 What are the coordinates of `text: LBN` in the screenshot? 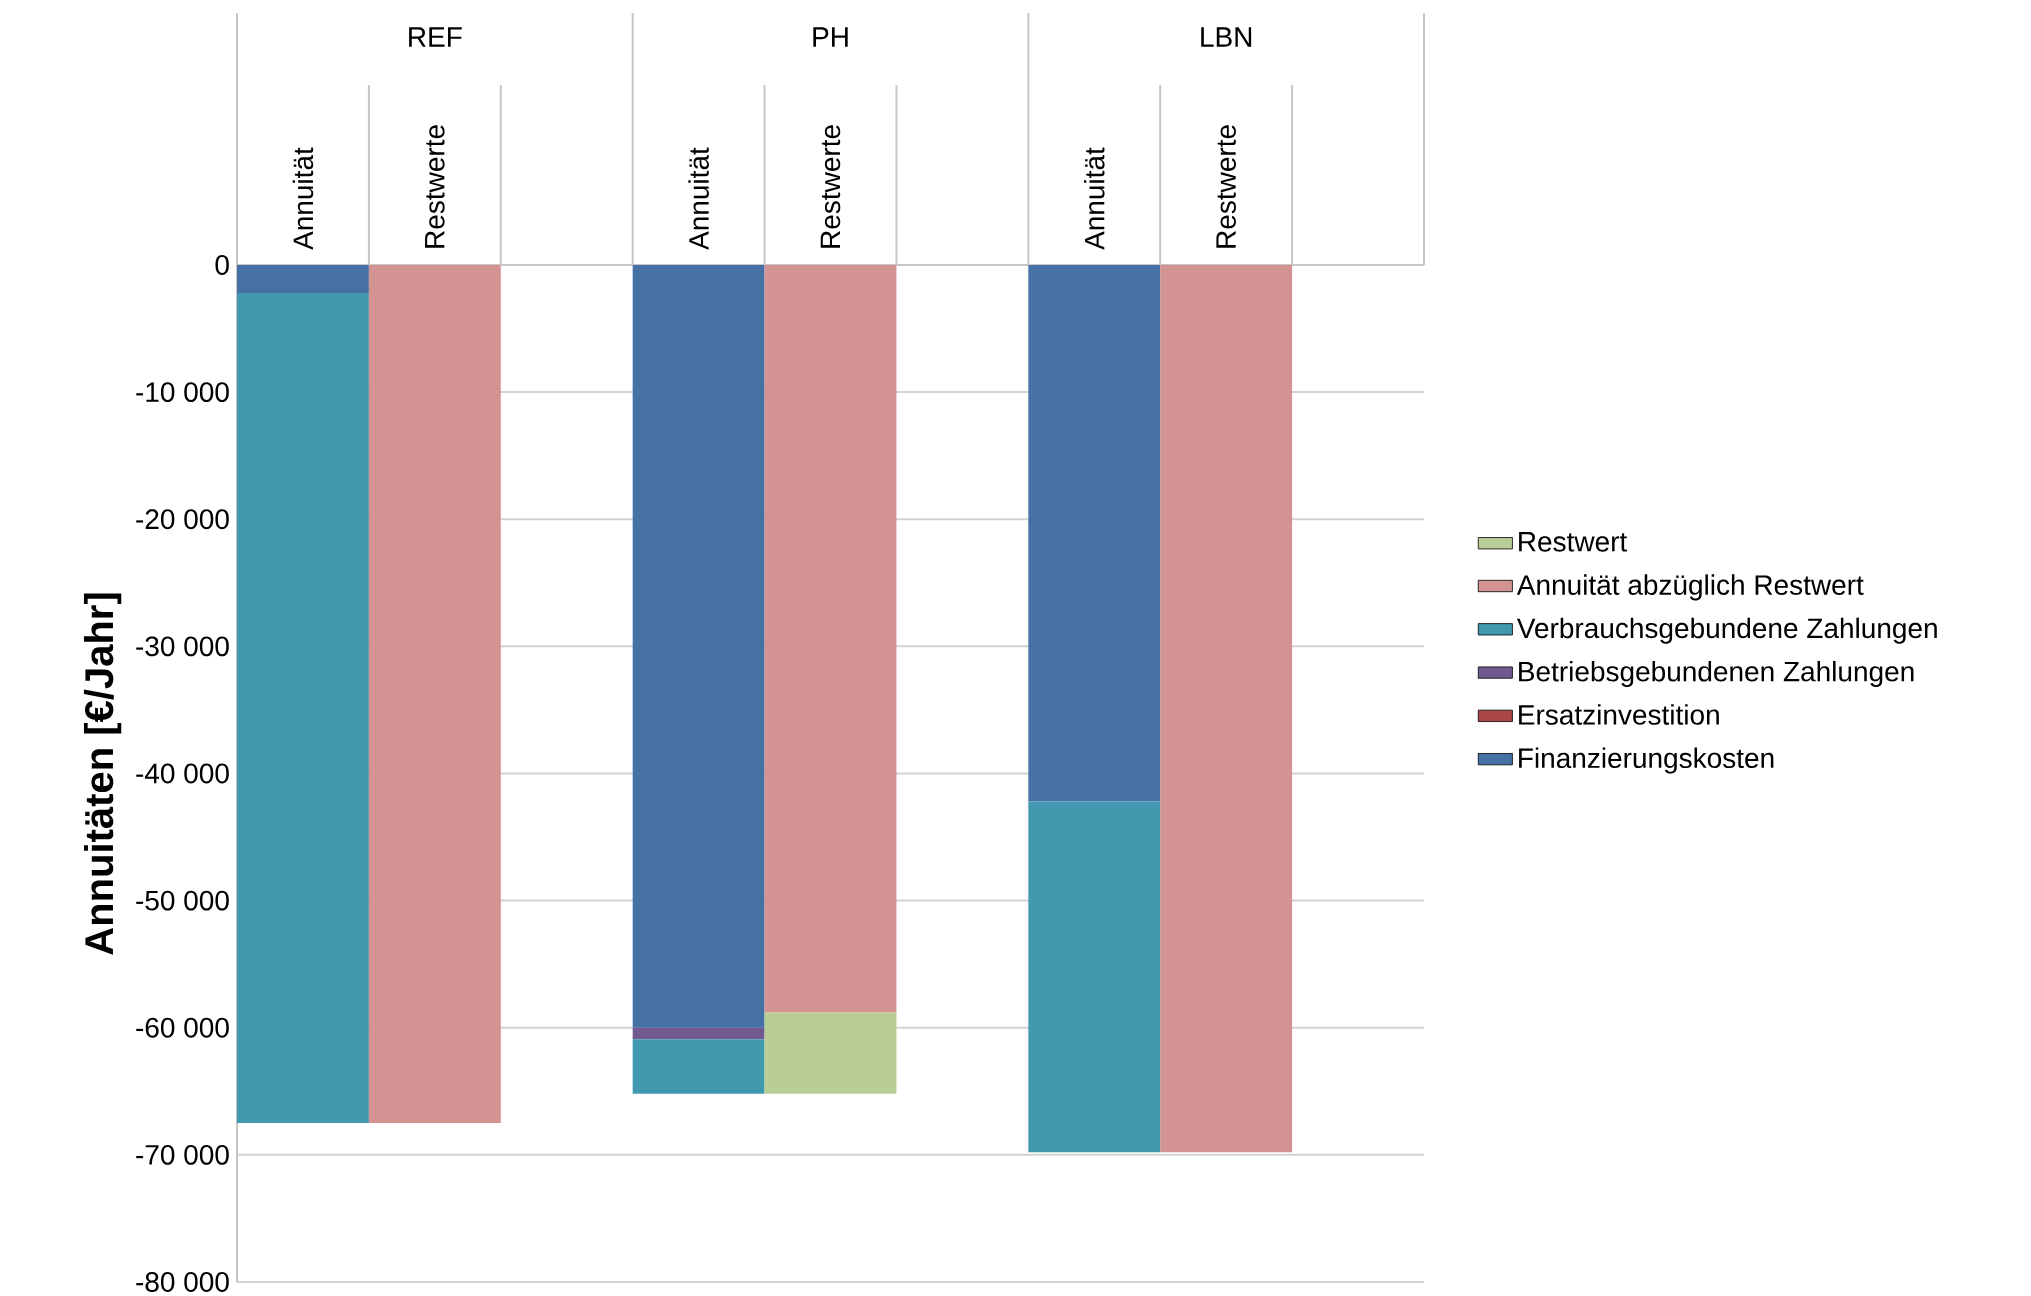 It's located at (1226, 37).